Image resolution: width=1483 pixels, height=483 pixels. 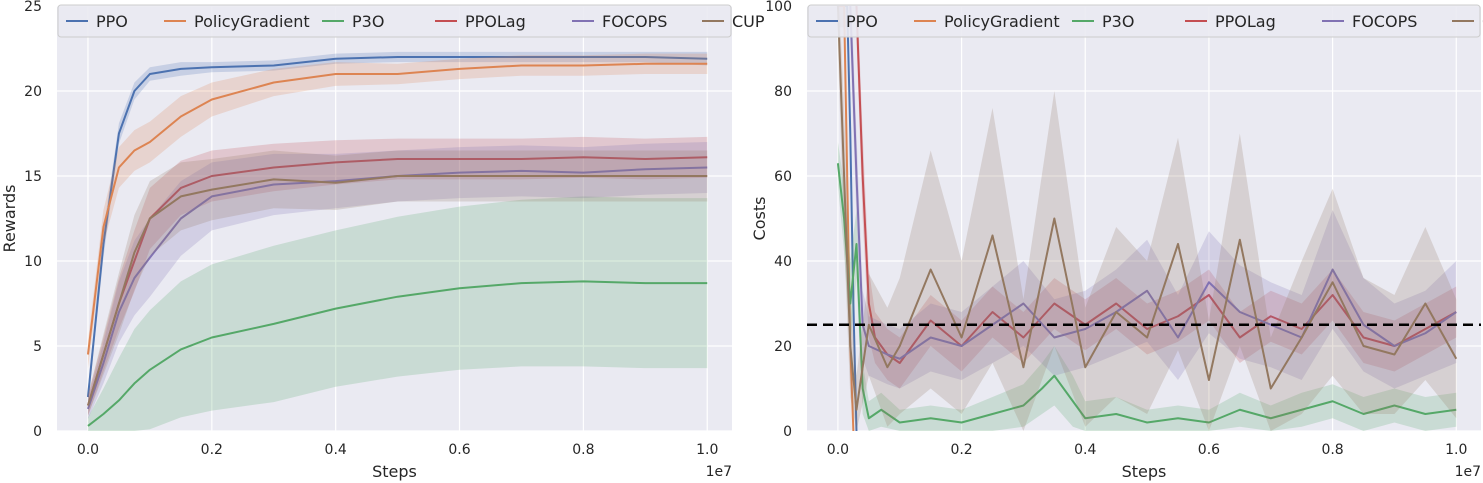 I want to click on y-tick-label: 5, so click(x=37, y=347).